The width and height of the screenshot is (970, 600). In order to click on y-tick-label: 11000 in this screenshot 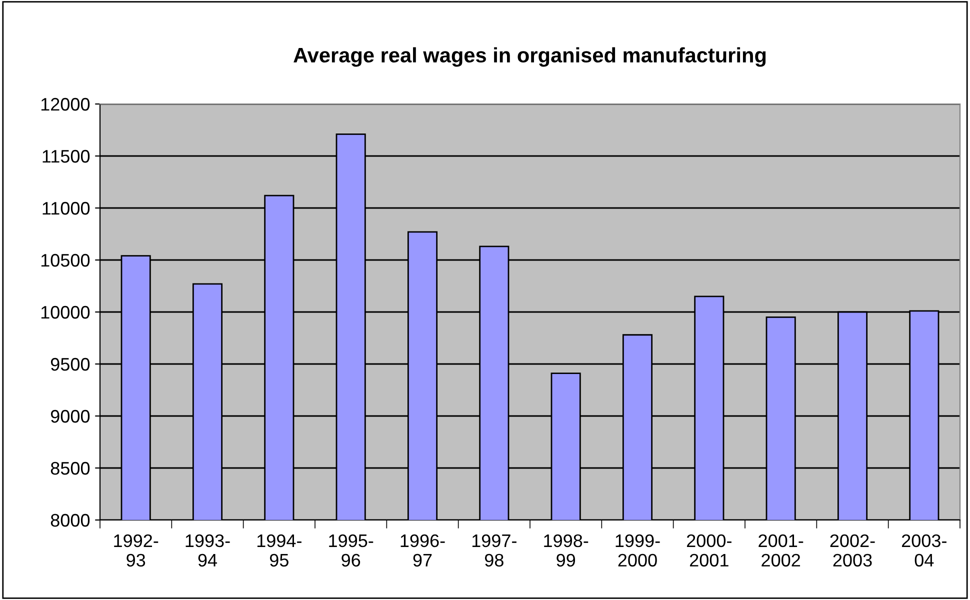, I will do `click(66, 208)`.